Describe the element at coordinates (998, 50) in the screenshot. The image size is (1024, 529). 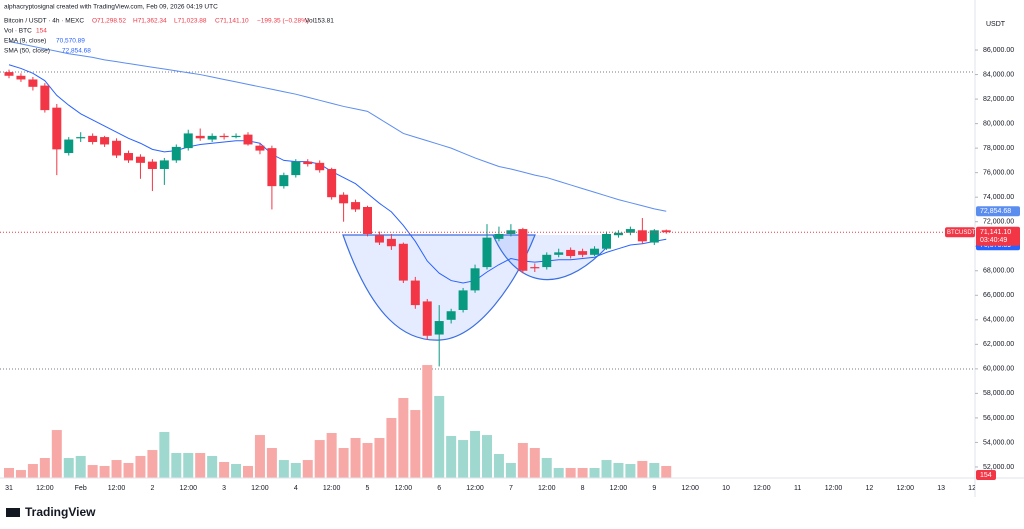
I see `y-tick-label: 86,000.00` at that location.